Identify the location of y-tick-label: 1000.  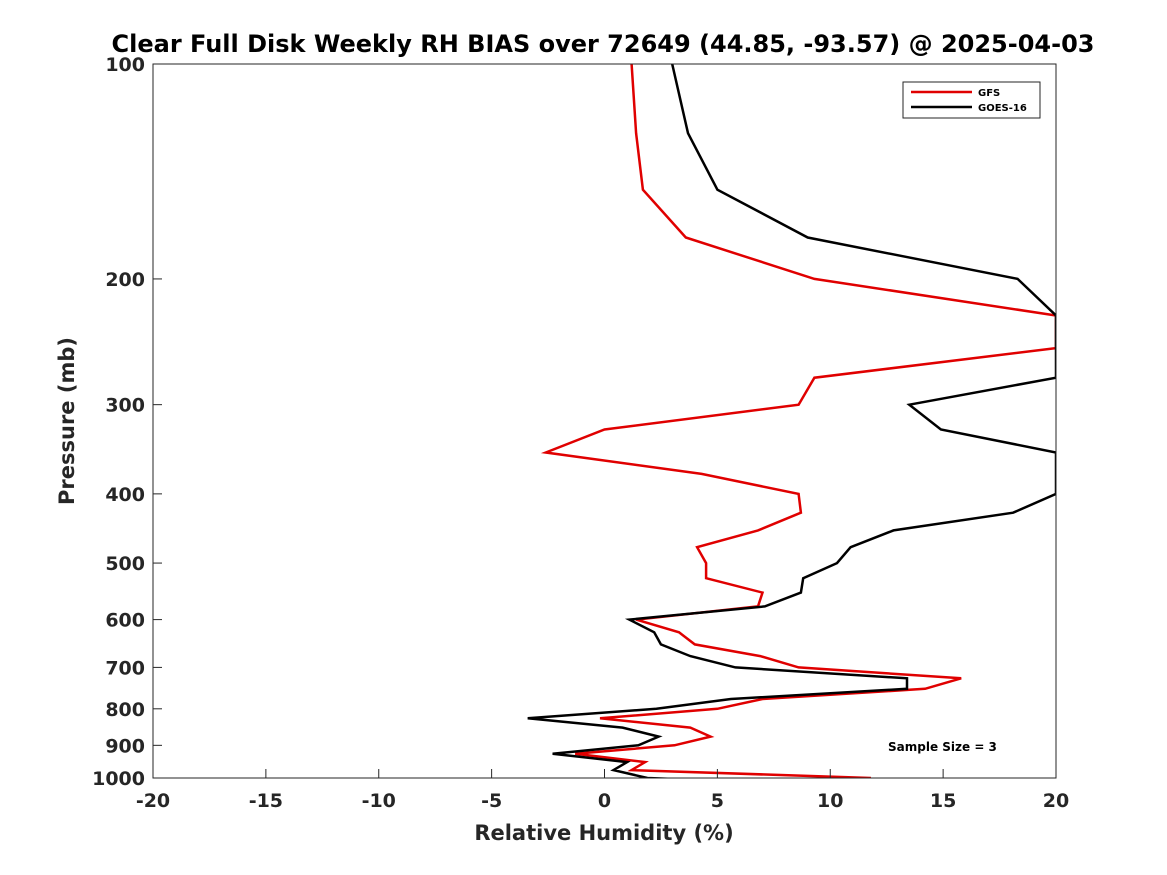
(118, 779).